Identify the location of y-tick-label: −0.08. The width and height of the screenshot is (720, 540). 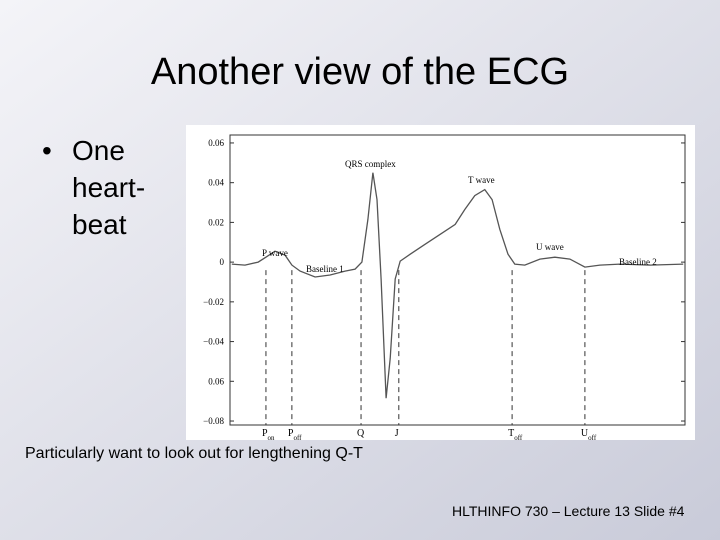
(213, 421).